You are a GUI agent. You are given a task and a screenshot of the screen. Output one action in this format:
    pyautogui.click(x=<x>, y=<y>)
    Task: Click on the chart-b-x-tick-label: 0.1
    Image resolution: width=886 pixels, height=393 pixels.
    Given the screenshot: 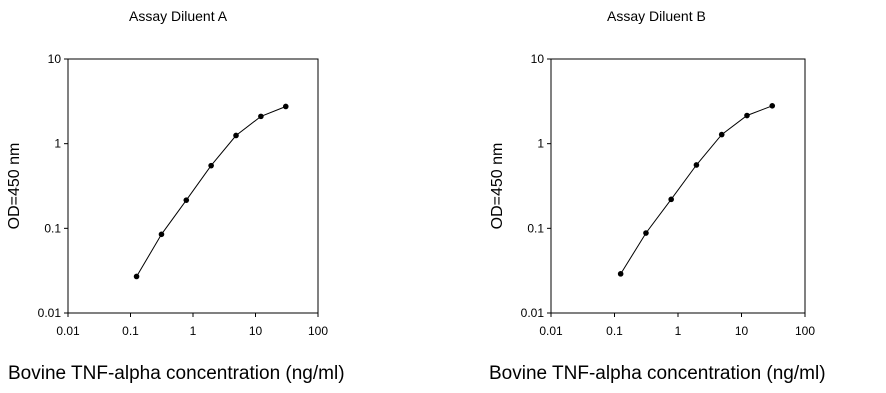 What is the action you would take?
    pyautogui.click(x=614, y=331)
    